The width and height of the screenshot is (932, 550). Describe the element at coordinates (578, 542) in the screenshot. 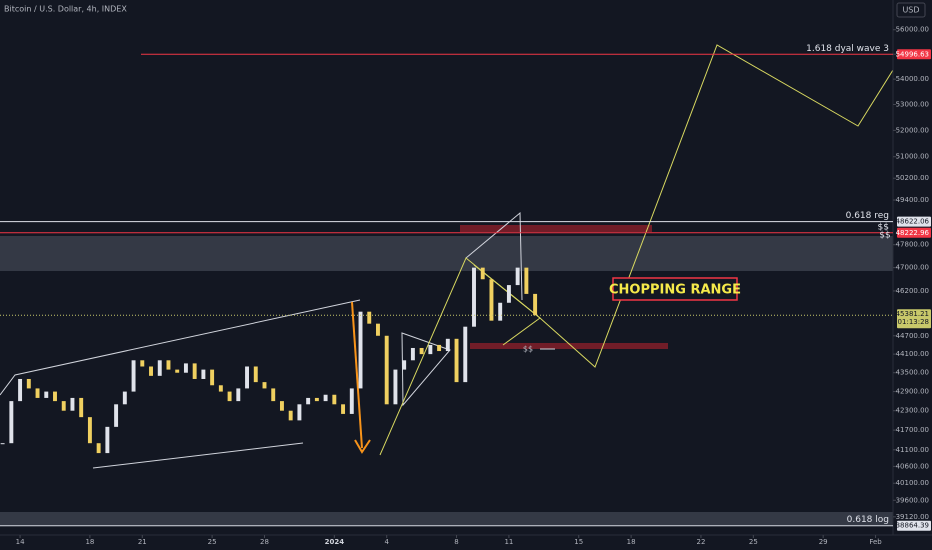

I see `x-tick-label: 15` at that location.